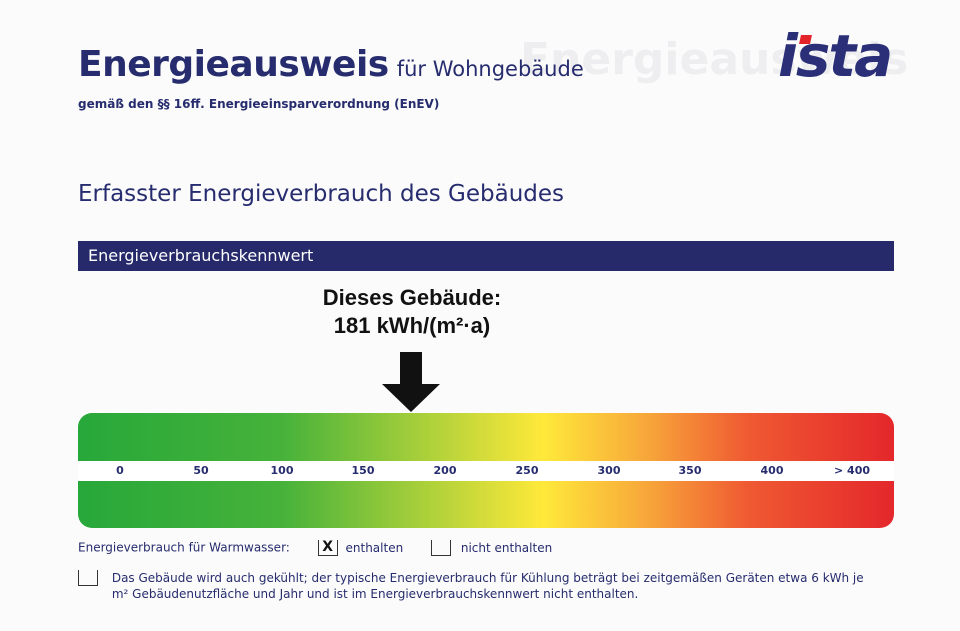  Describe the element at coordinates (412, 297) in the screenshot. I see `building-label: Dieses Gebäude:` at that location.